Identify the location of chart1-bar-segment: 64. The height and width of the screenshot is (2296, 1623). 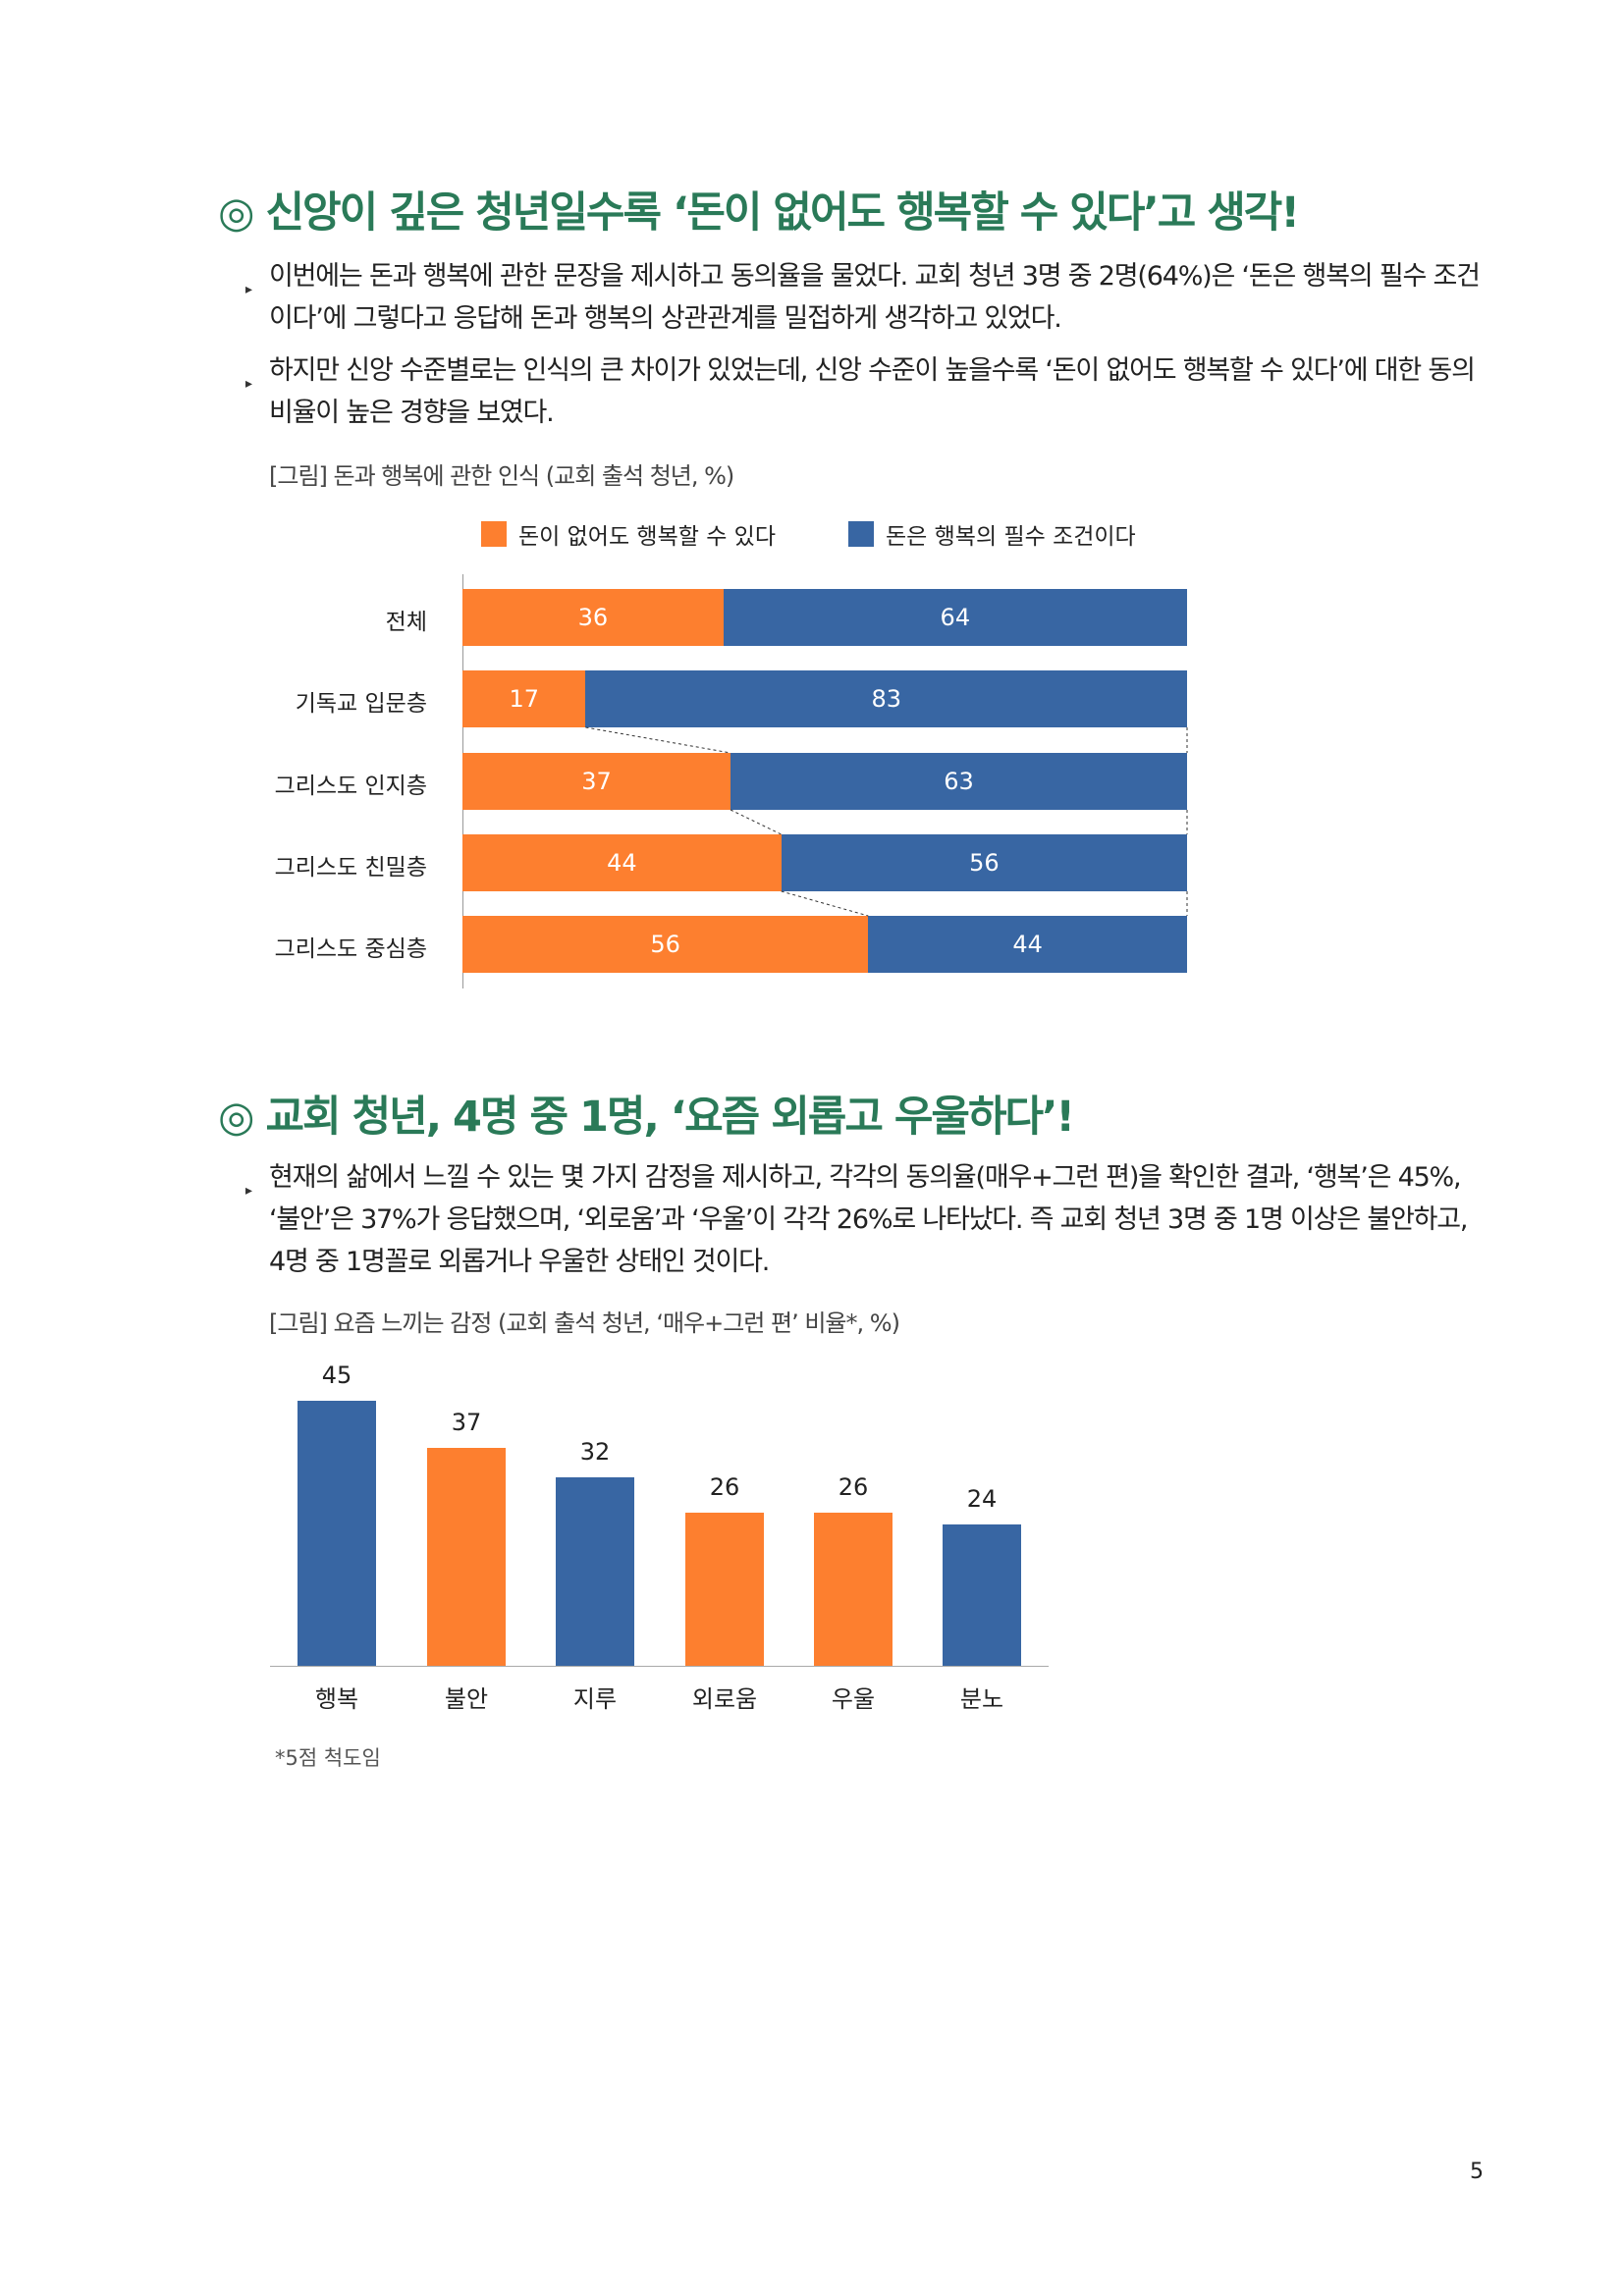
(955, 617).